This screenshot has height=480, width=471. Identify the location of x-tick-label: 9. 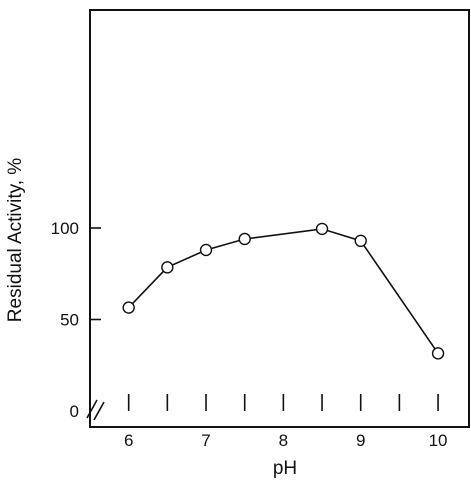
(360, 440).